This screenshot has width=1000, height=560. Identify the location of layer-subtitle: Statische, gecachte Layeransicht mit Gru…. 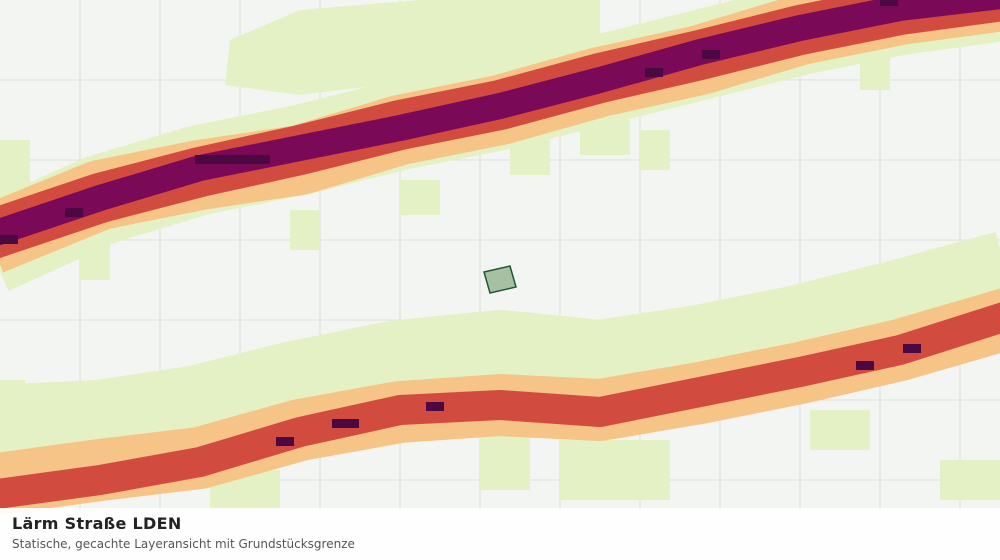
(183, 544).